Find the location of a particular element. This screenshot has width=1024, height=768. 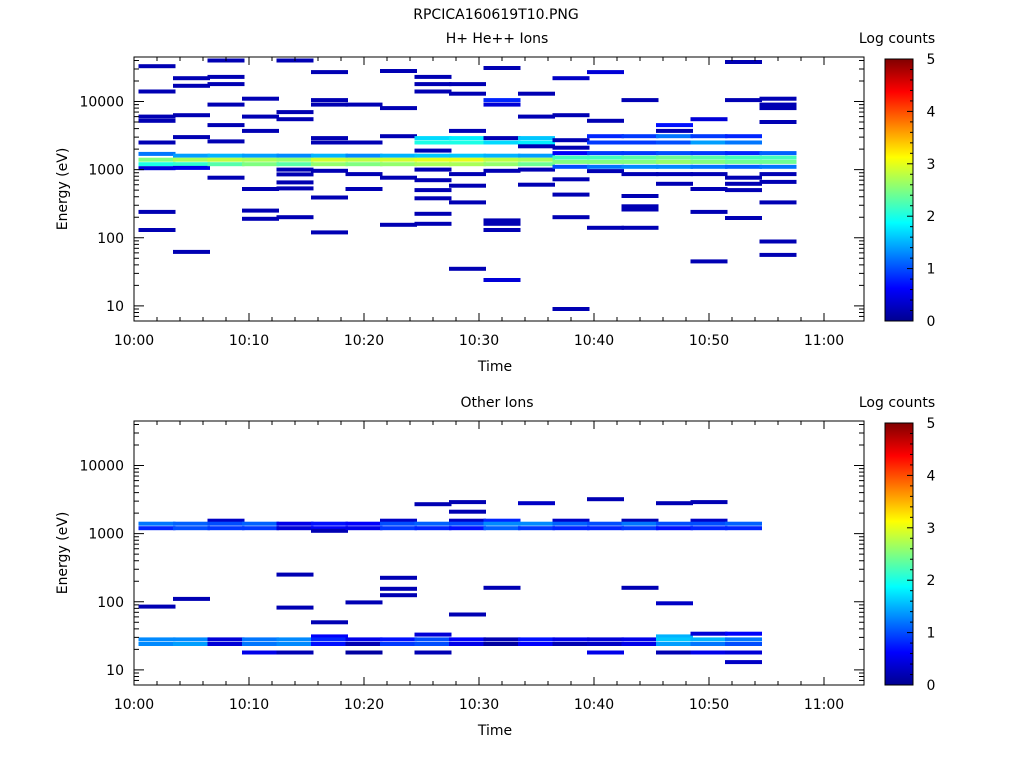

figure-title: RPCICA160619T10.PNG is located at coordinates (495, 15).